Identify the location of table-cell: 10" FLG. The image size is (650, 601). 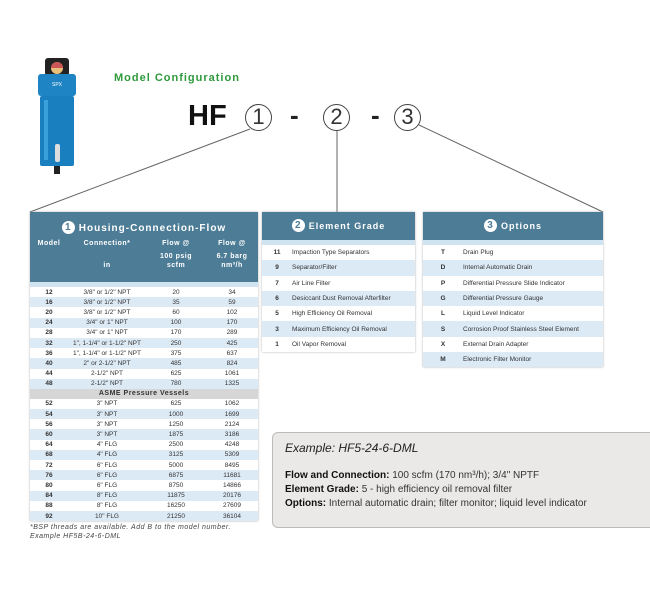
(107, 516).